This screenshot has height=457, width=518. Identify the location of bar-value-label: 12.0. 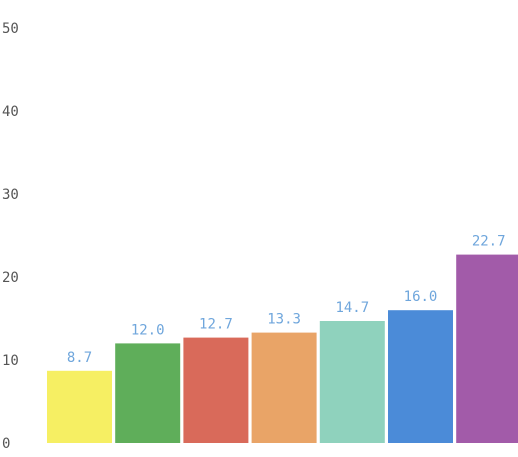
(148, 330).